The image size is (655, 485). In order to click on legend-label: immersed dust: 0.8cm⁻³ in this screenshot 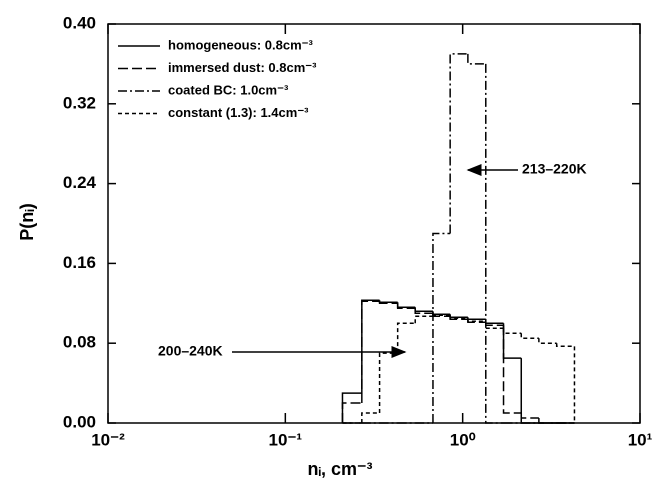, I will do `click(242, 67)`.